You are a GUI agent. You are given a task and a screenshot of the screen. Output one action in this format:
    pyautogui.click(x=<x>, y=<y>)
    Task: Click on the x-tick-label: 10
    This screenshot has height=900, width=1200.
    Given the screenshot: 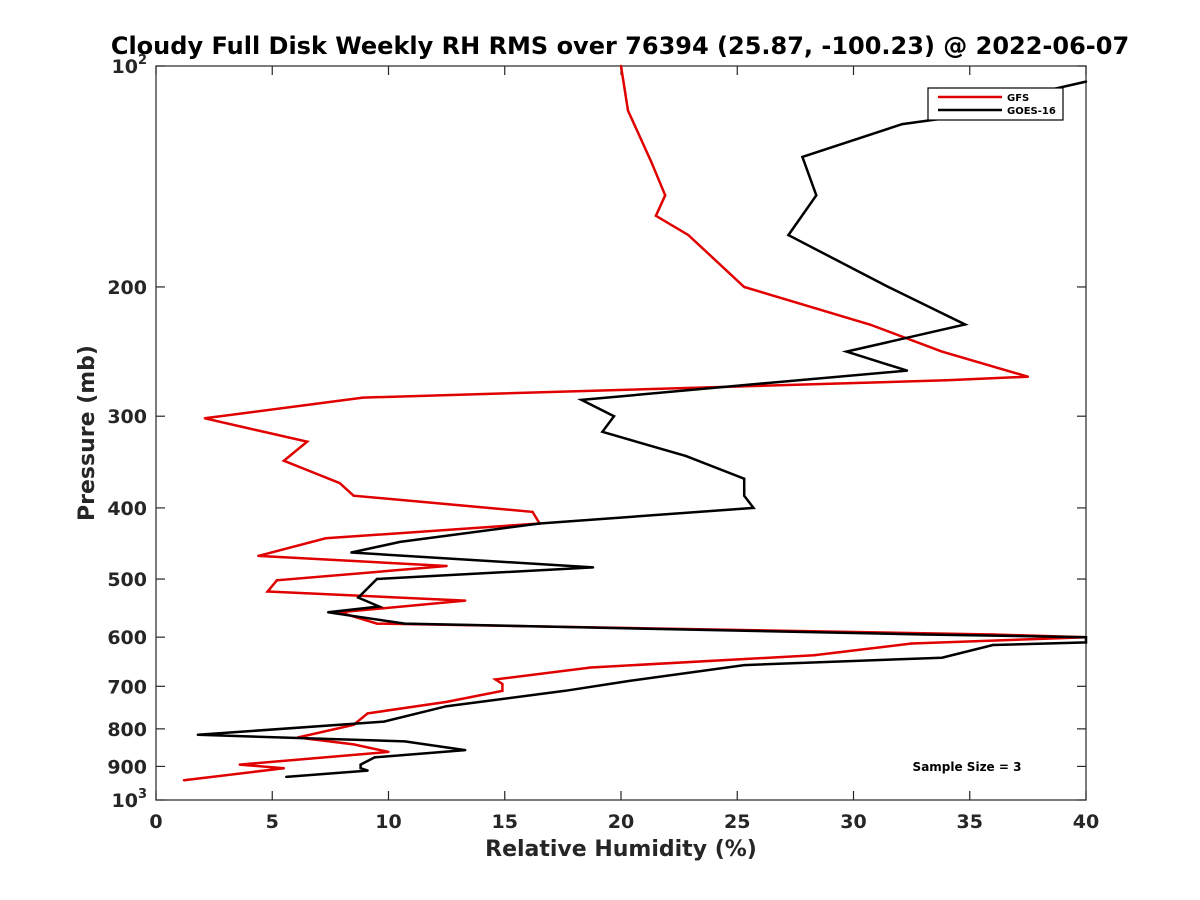 What is the action you would take?
    pyautogui.click(x=388, y=822)
    